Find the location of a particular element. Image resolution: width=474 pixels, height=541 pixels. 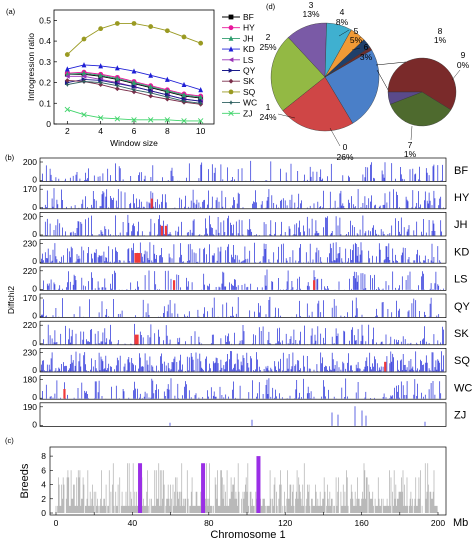

y-tick-label: 4 is located at coordinates (43, 485).